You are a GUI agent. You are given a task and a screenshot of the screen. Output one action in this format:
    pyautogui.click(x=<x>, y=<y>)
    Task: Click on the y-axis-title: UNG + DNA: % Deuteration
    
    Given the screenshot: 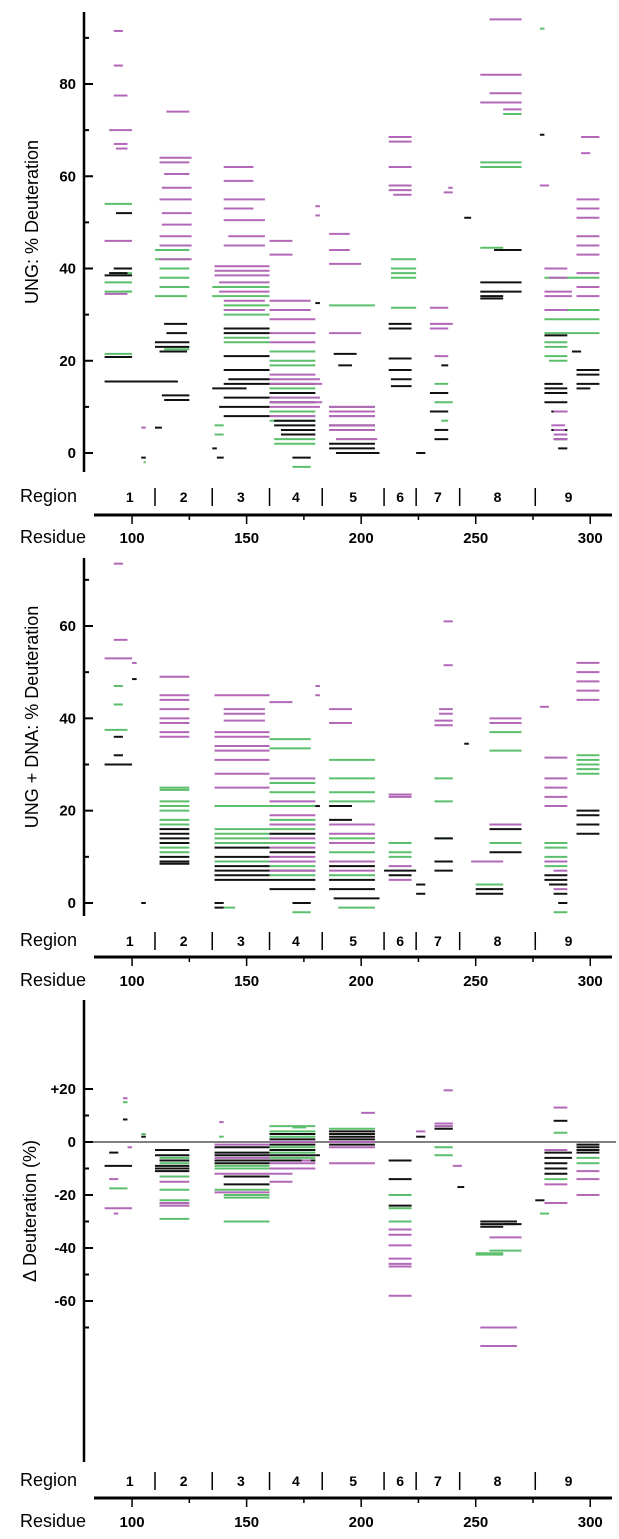 What is the action you would take?
    pyautogui.click(x=32, y=717)
    